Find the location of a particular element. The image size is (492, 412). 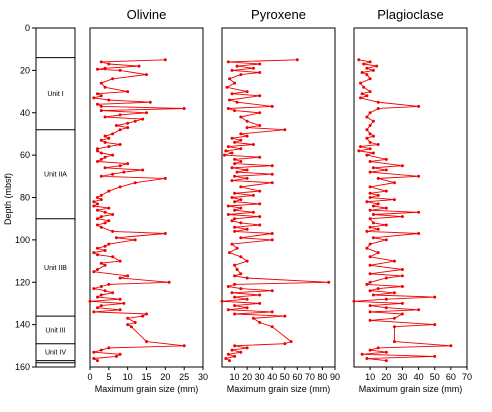

unit-label: Unit IV is located at coordinates (55, 353).